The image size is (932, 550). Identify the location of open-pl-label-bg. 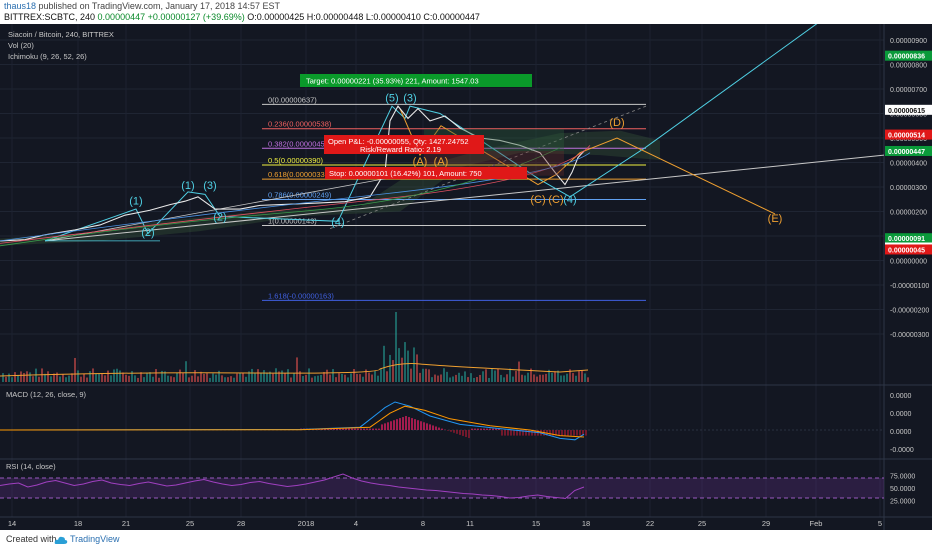
(404, 144).